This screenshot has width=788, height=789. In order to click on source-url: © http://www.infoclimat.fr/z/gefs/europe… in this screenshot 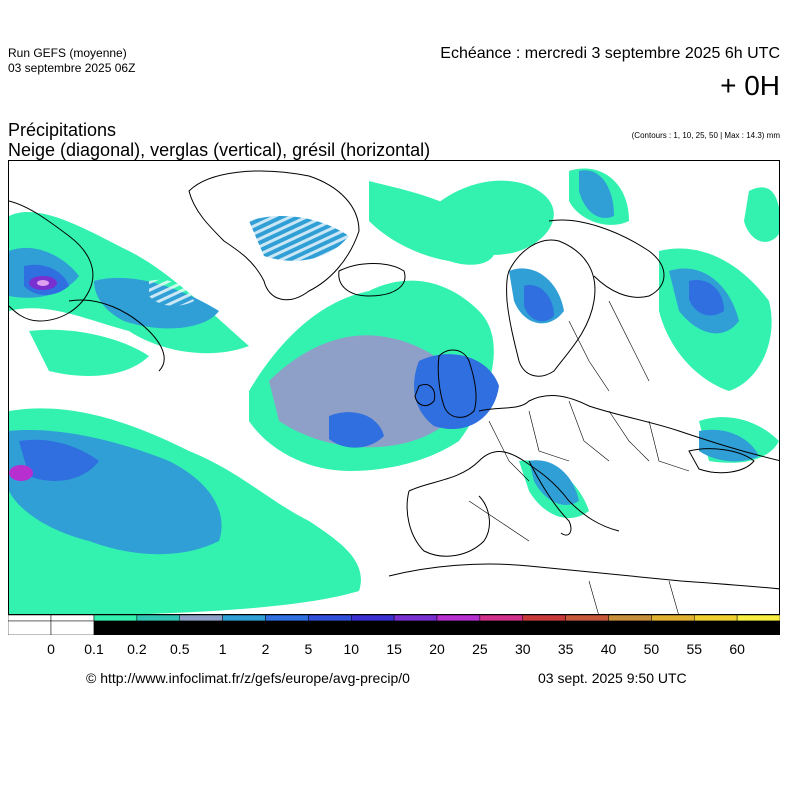, I will do `click(248, 678)`.